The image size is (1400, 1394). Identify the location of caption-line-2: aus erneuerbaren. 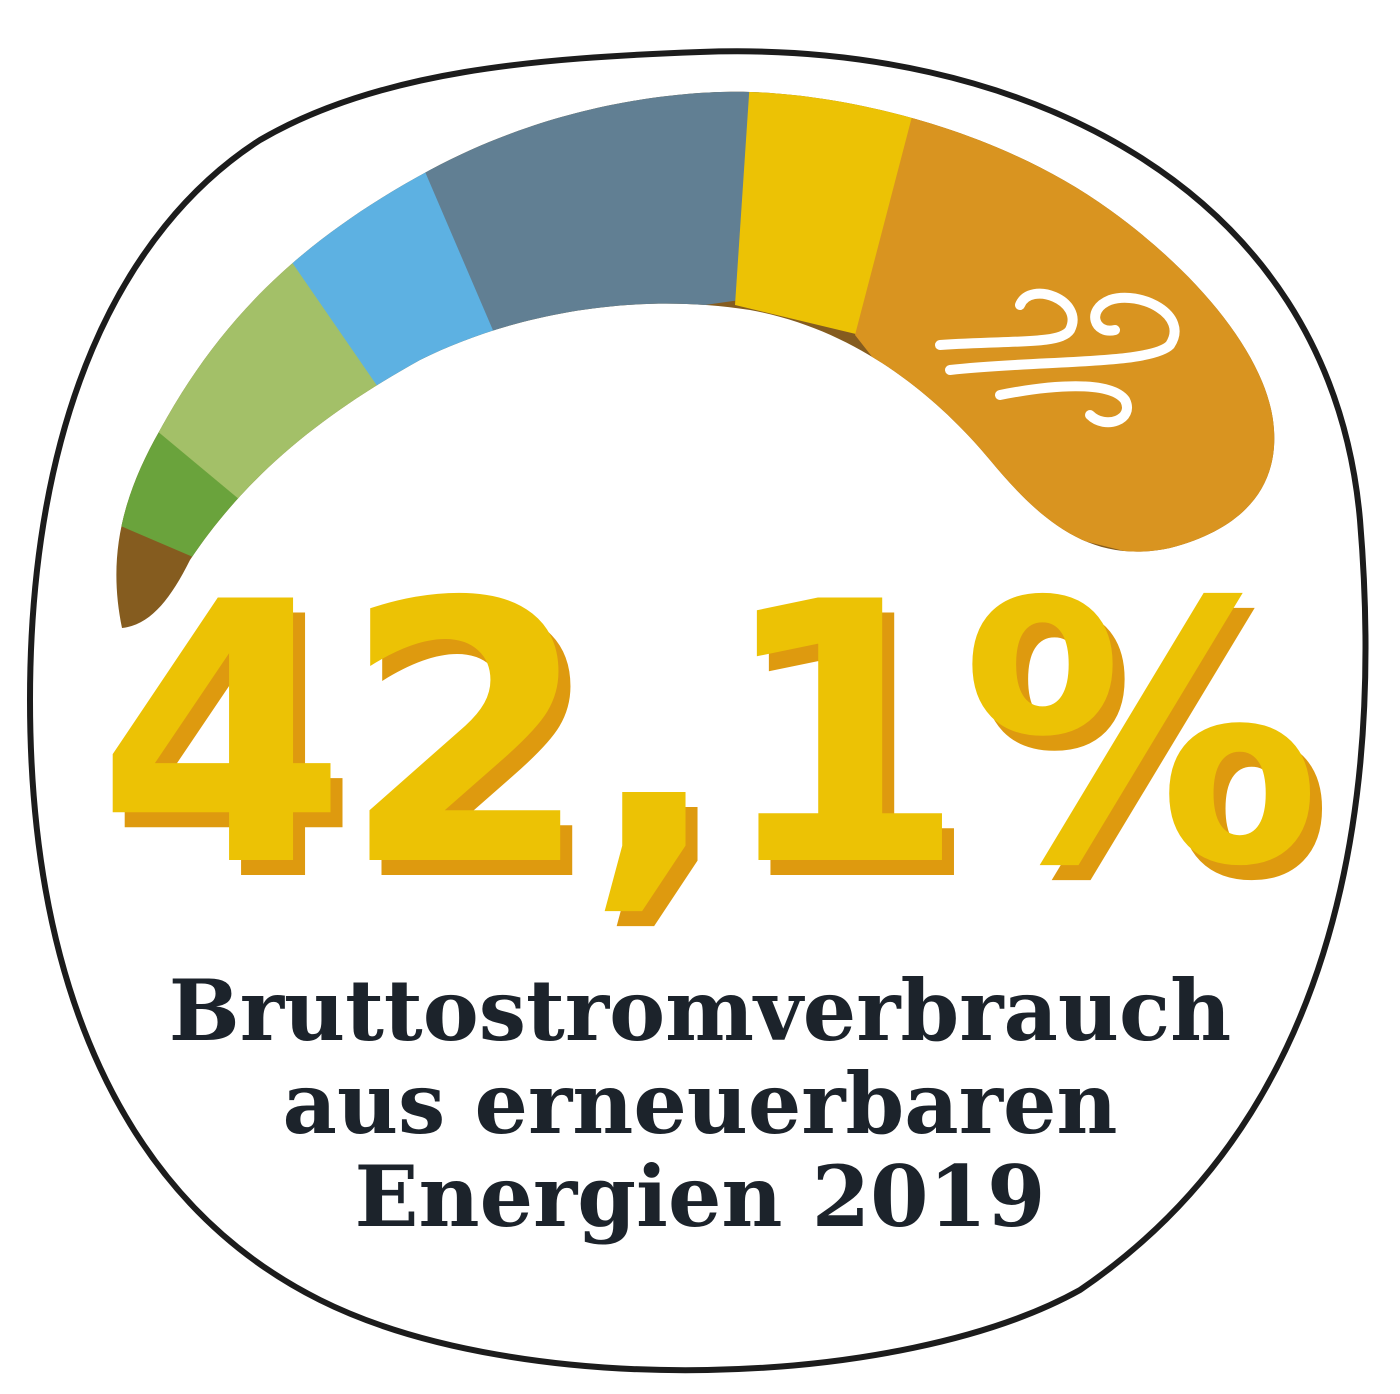
(700, 1103).